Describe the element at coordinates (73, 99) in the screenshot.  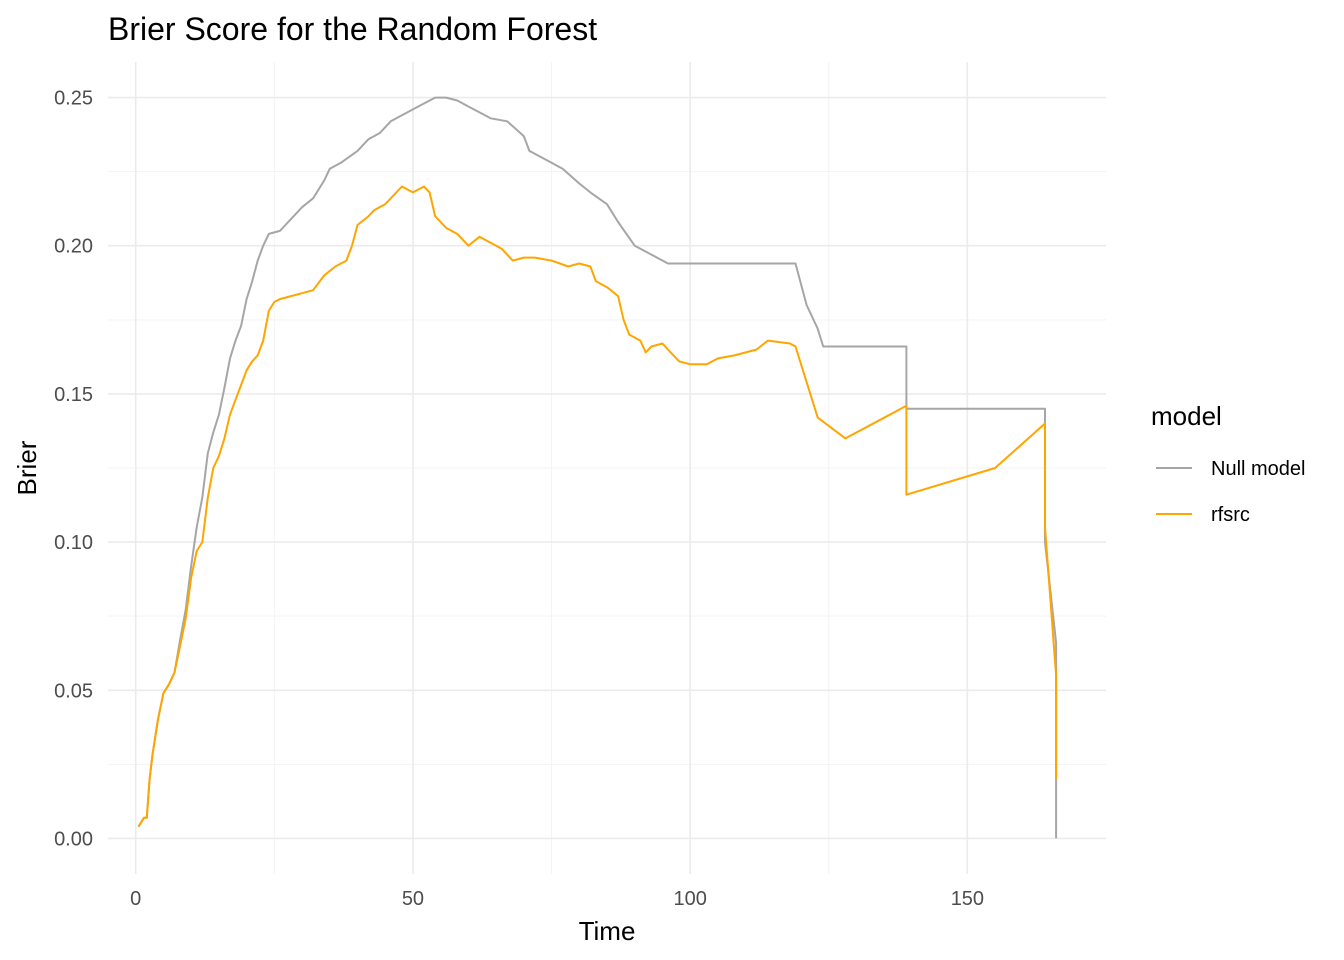
I see `y-tick-label: 0.25` at that location.